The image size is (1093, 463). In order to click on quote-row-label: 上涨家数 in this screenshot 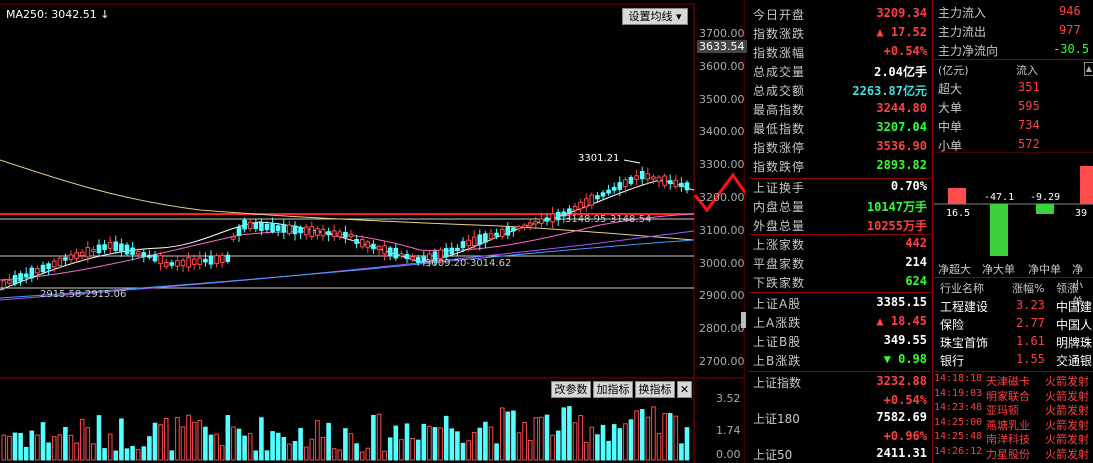, I will do `click(779, 245)`.